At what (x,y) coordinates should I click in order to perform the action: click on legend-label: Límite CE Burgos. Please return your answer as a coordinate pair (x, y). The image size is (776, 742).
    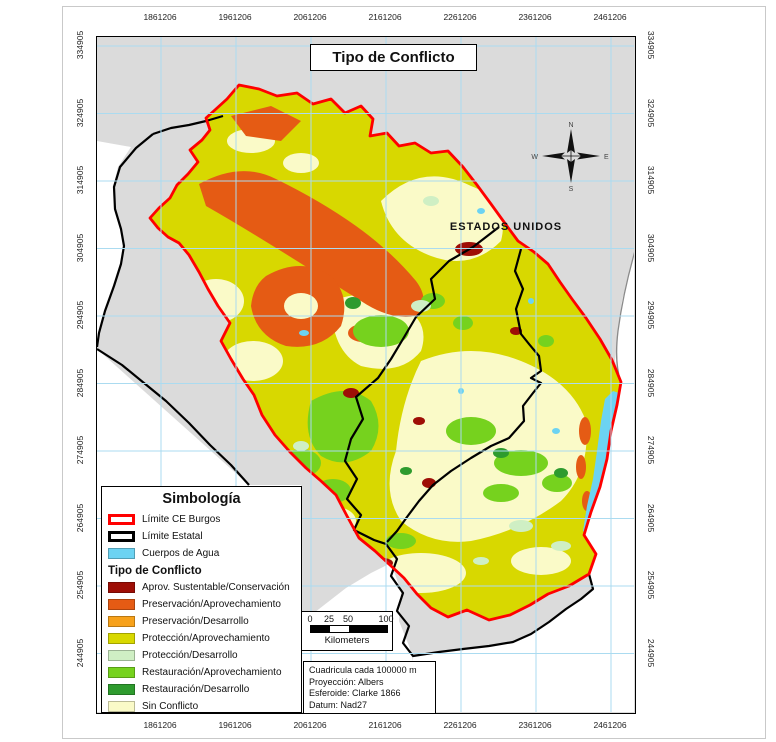
    Looking at the image, I should click on (181, 519).